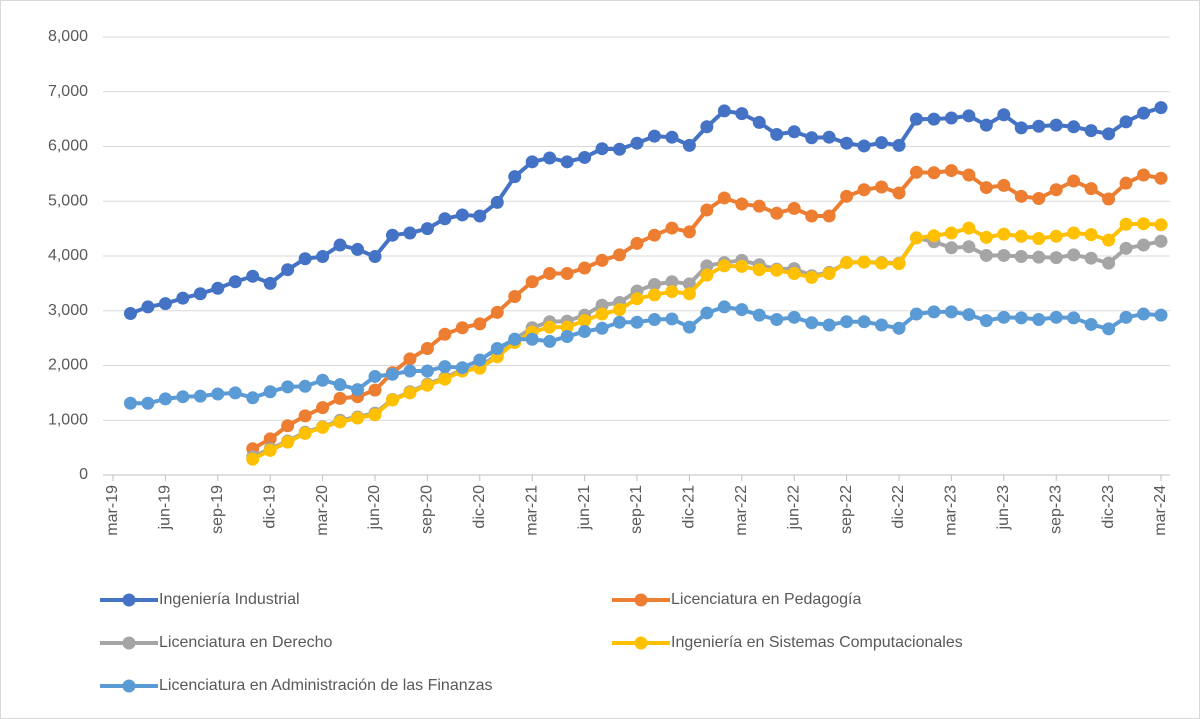 The image size is (1200, 719). Describe the element at coordinates (322, 510) in the screenshot. I see `x-tick-label: mar-20` at that location.